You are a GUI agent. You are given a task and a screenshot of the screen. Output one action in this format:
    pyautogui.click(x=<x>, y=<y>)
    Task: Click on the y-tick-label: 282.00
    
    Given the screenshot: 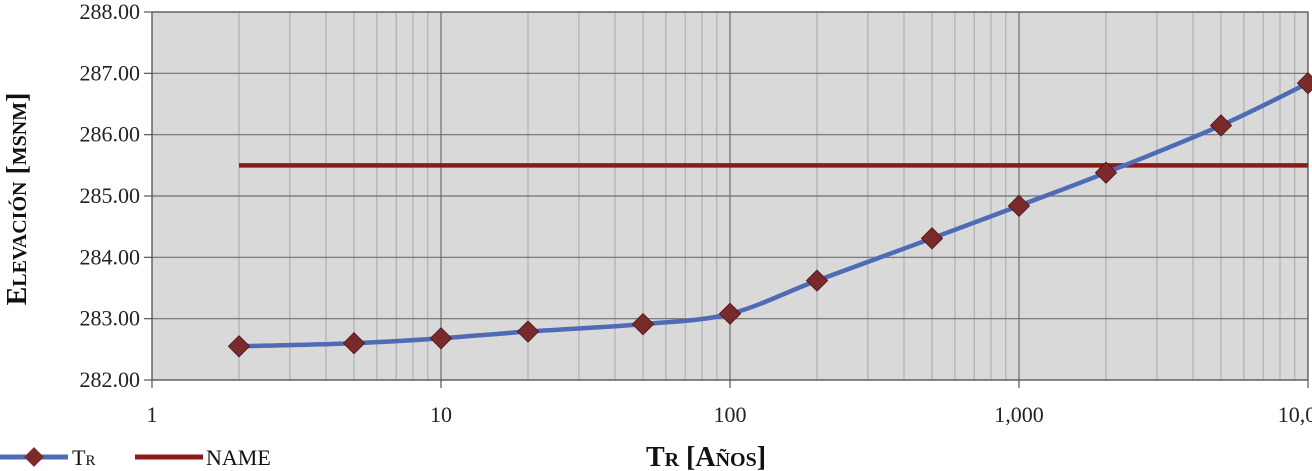 What is the action you would take?
    pyautogui.click(x=110, y=379)
    